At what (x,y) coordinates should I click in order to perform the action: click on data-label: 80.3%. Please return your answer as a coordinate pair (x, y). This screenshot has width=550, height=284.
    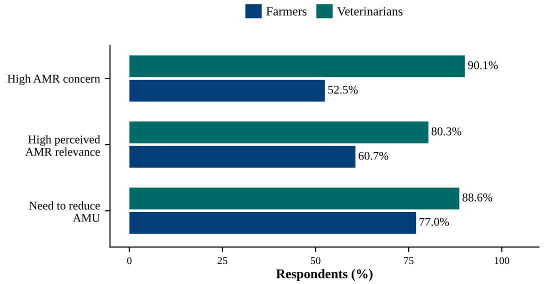
    Looking at the image, I should click on (447, 131).